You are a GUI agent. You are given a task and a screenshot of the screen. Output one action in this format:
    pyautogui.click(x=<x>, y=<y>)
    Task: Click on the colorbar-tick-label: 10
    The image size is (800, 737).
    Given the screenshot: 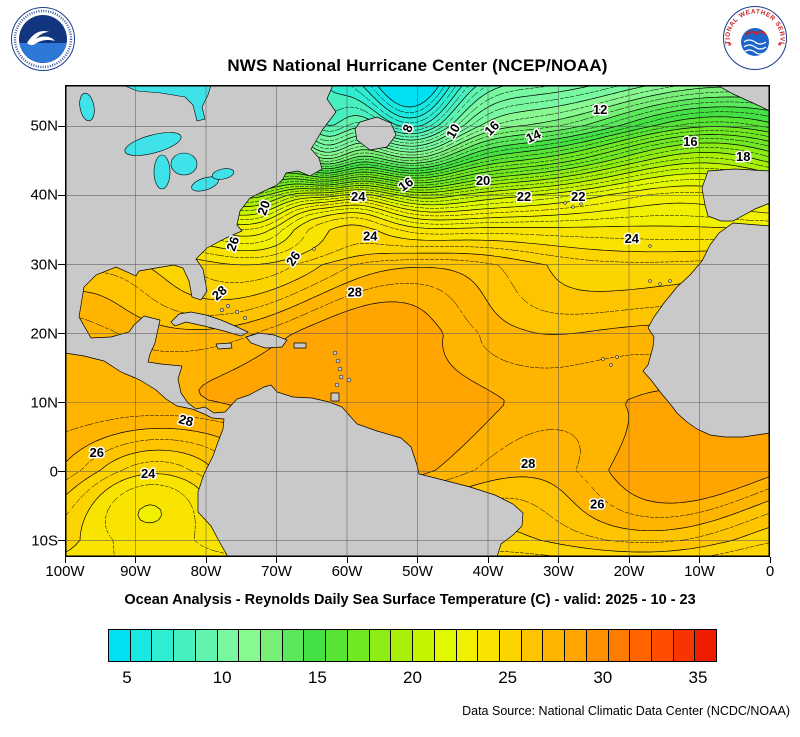 What is the action you would take?
    pyautogui.click(x=222, y=677)
    